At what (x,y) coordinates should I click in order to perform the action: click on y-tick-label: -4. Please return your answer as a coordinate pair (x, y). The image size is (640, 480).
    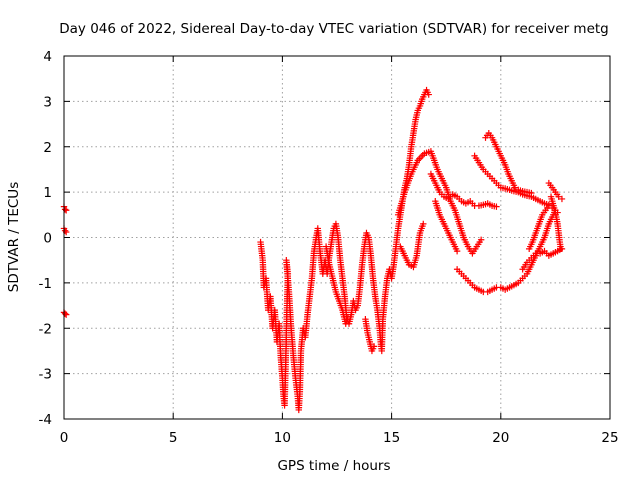
    Looking at the image, I should click on (45, 420).